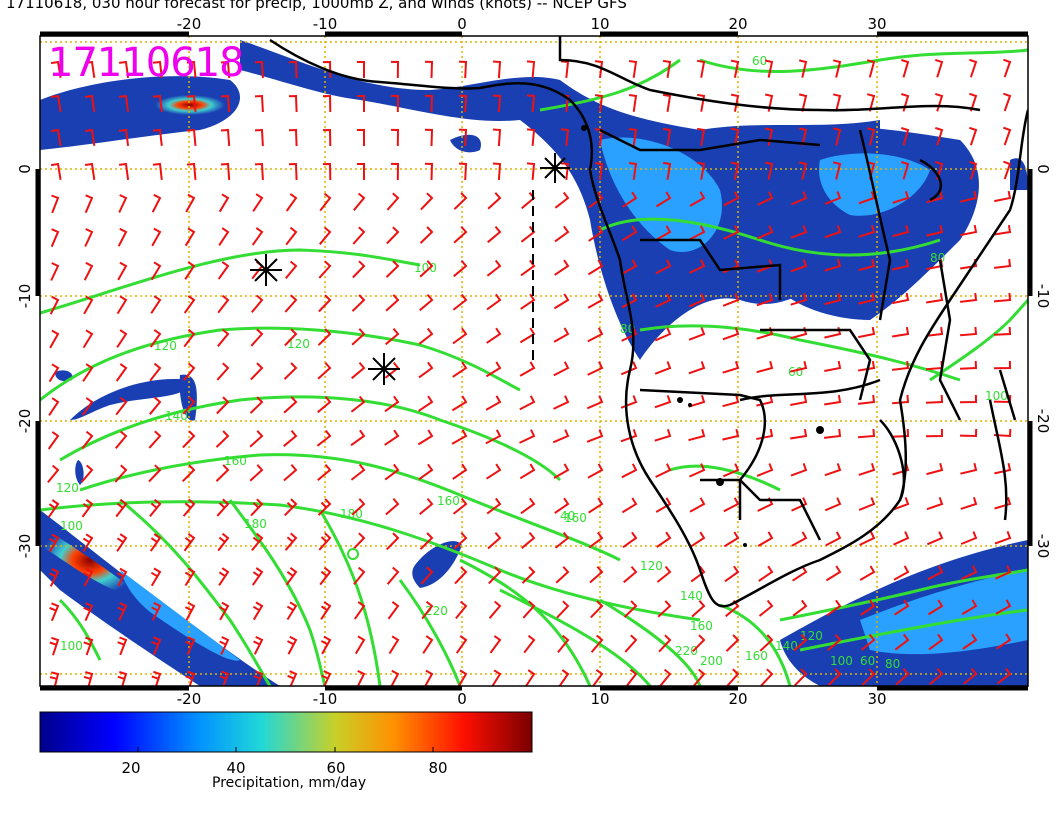 This screenshot has height=816, width=1056. Describe the element at coordinates (691, 596) in the screenshot. I see `svg-text: 140` at that location.